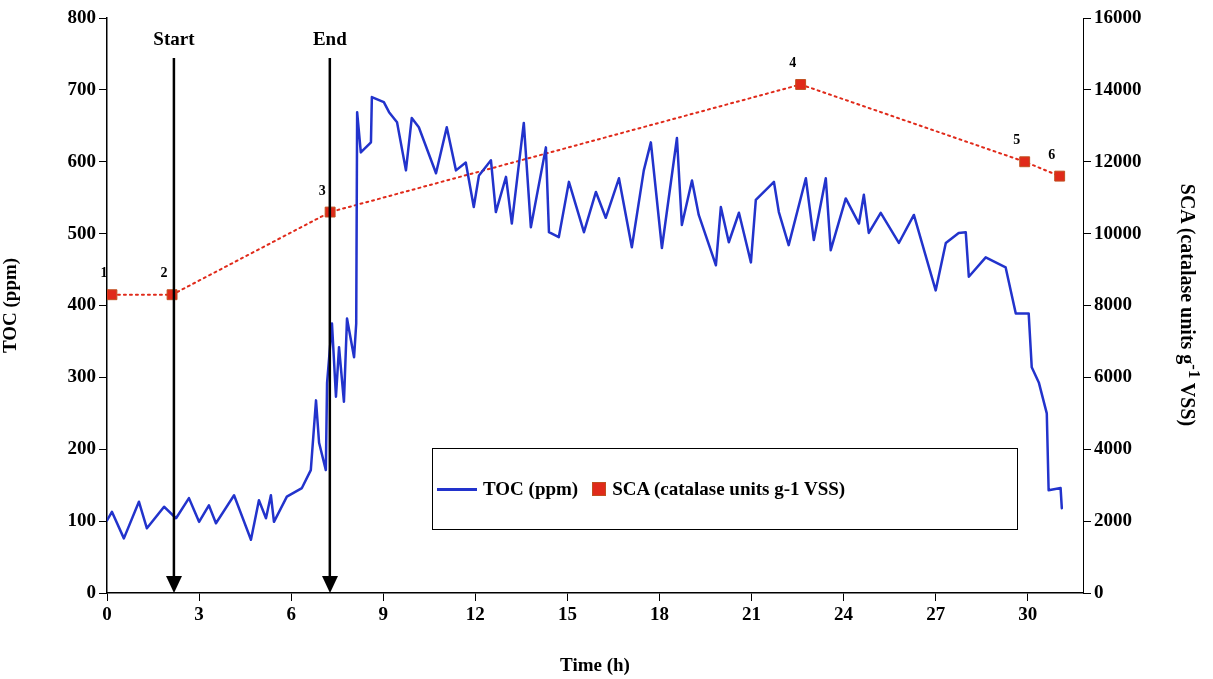 This screenshot has width=1213, height=679. What do you see at coordinates (567, 614) in the screenshot?
I see `x-tick-label: 15` at bounding box center [567, 614].